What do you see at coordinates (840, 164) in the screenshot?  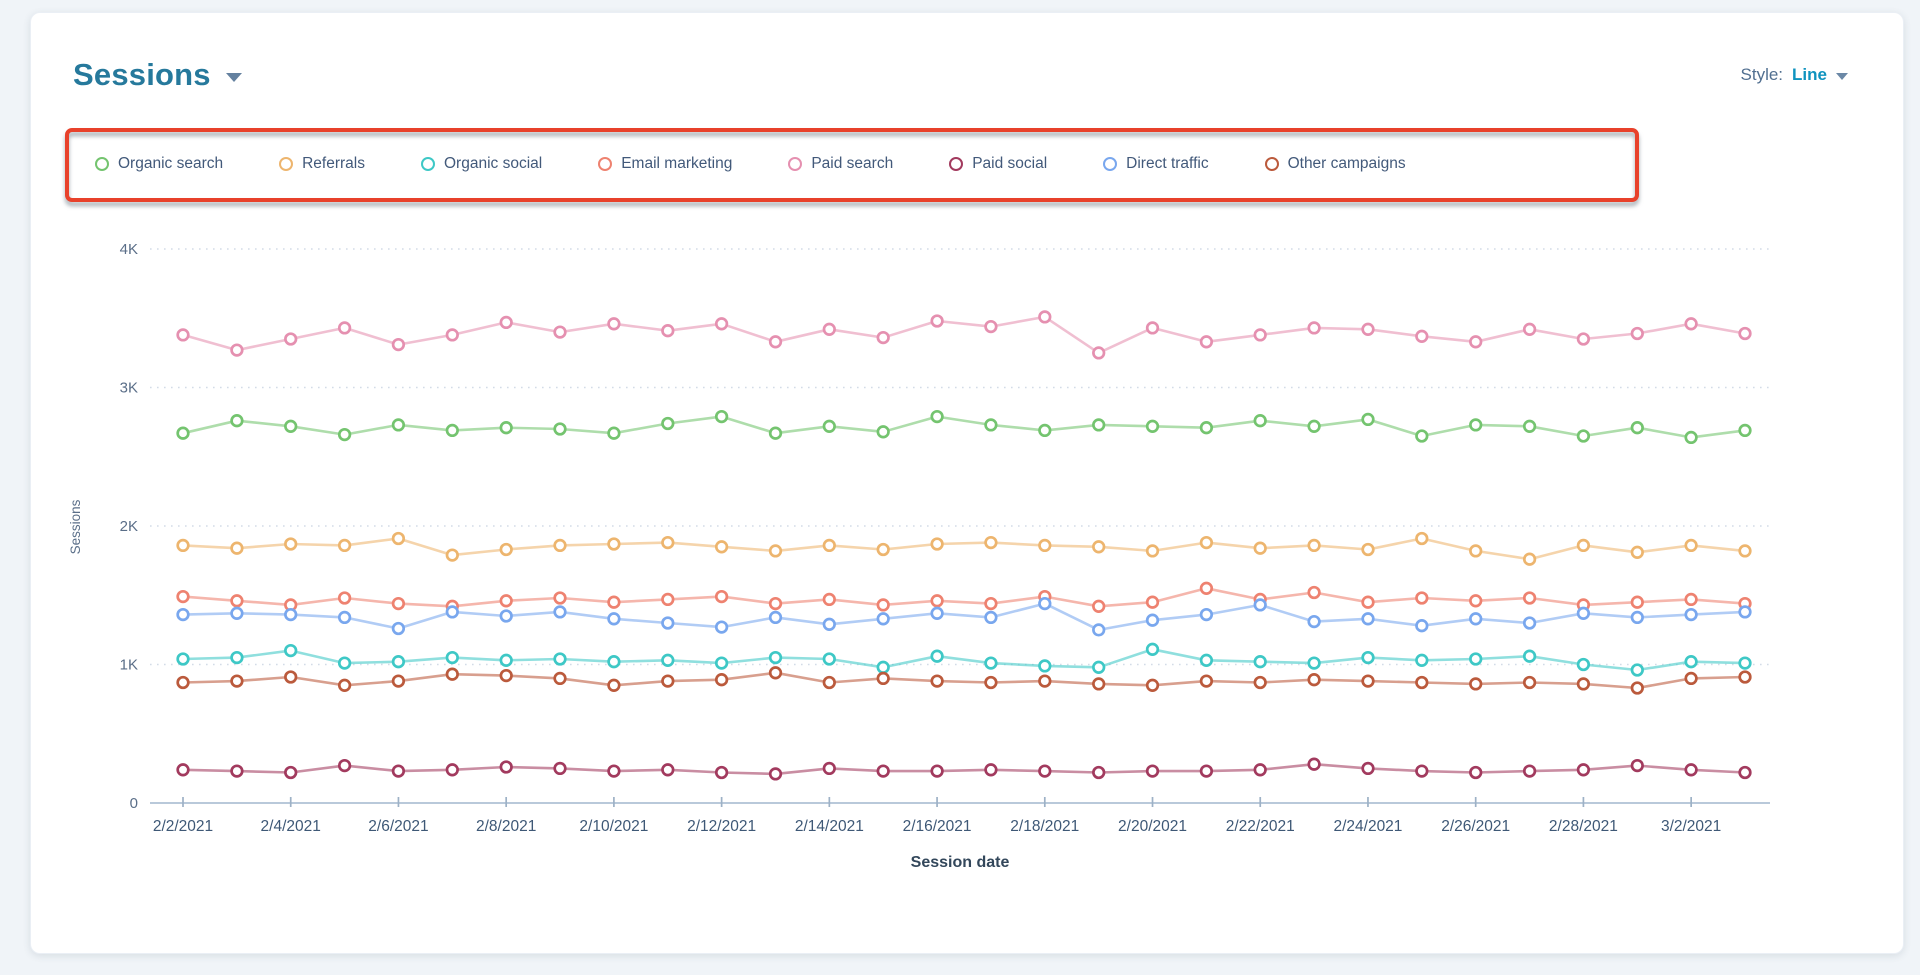 I see `legend-item-paid-search: Paid search` at bounding box center [840, 164].